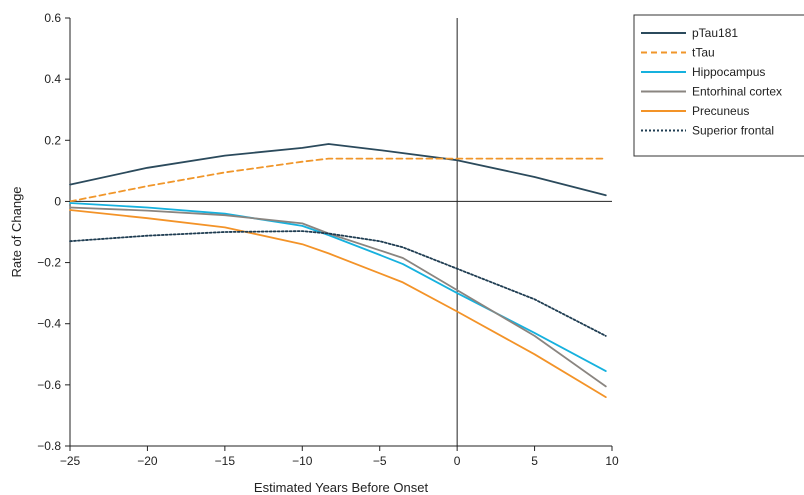  What do you see at coordinates (52, 18) in the screenshot?
I see `y-tick-label: 0.6` at bounding box center [52, 18].